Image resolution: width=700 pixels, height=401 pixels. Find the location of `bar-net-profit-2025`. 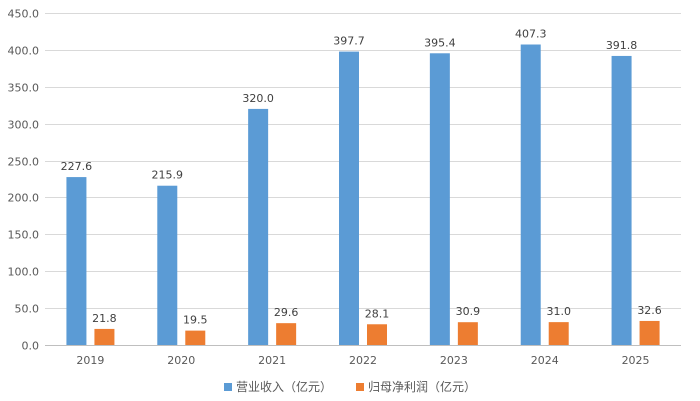

bar-net-profit-2025 is located at coordinates (649, 332).